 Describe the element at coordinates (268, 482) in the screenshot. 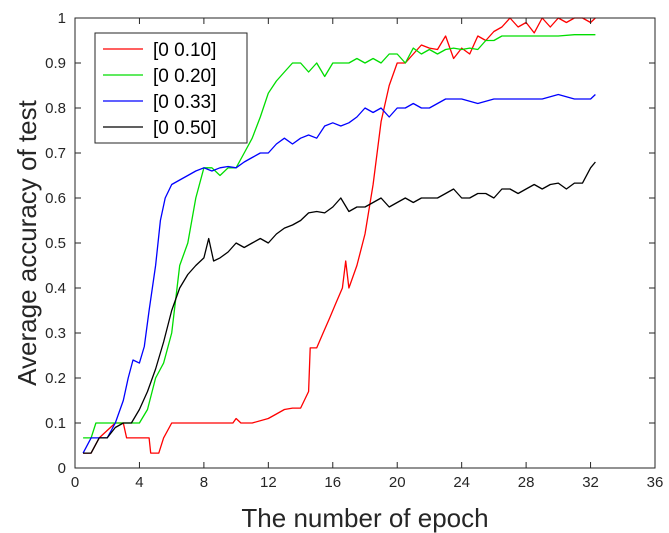

I see `x-tick-label: 12` at that location.